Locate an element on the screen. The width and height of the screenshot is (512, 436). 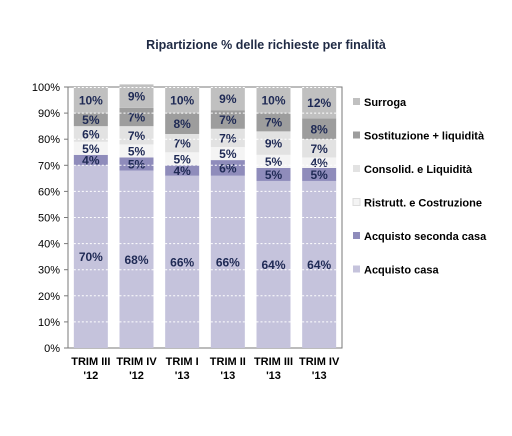
data-label: 70% is located at coordinates (91, 257).